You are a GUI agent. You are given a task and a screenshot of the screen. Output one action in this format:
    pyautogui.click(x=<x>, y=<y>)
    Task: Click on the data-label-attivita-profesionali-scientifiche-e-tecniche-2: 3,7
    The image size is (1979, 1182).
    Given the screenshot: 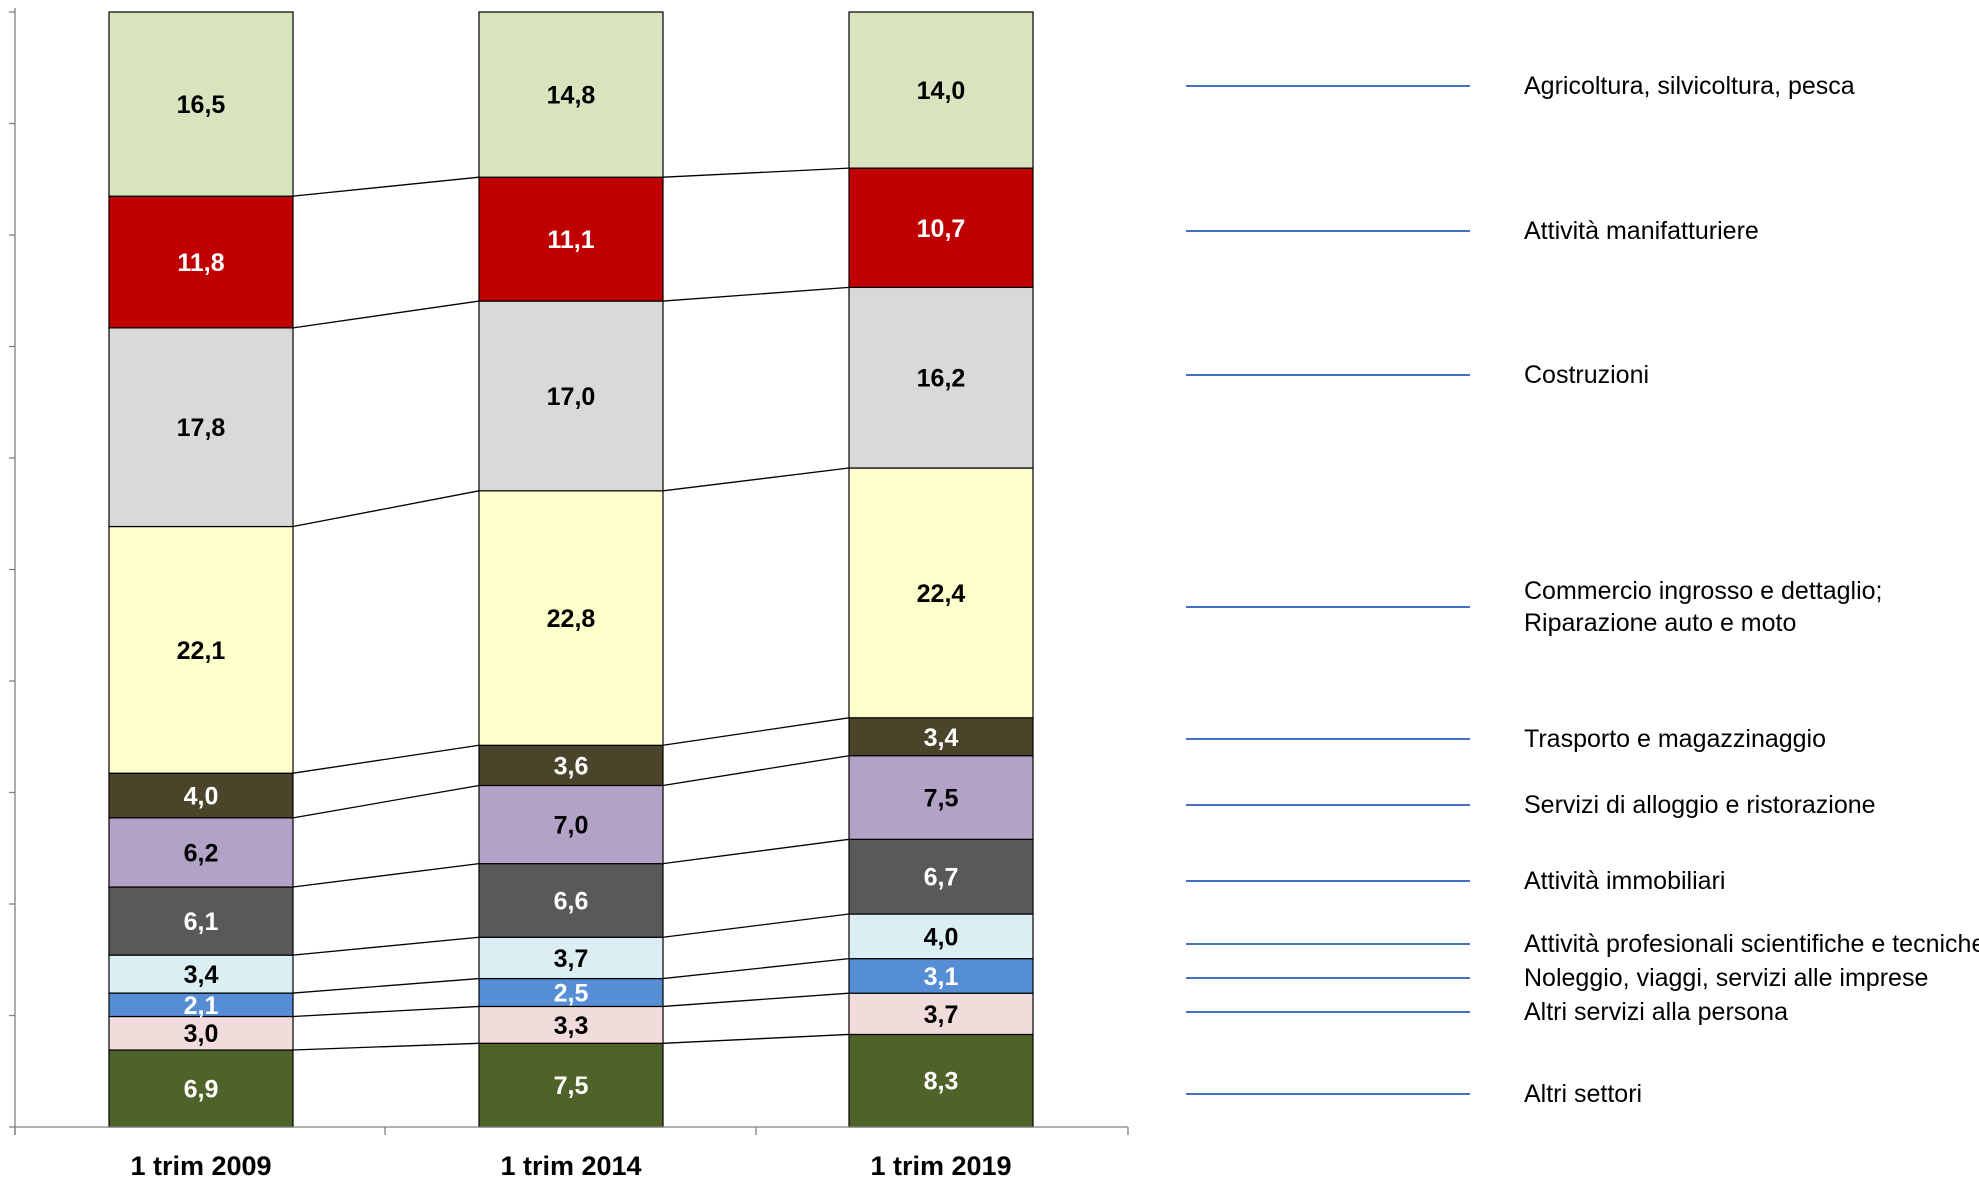 What is the action you would take?
    pyautogui.click(x=571, y=959)
    